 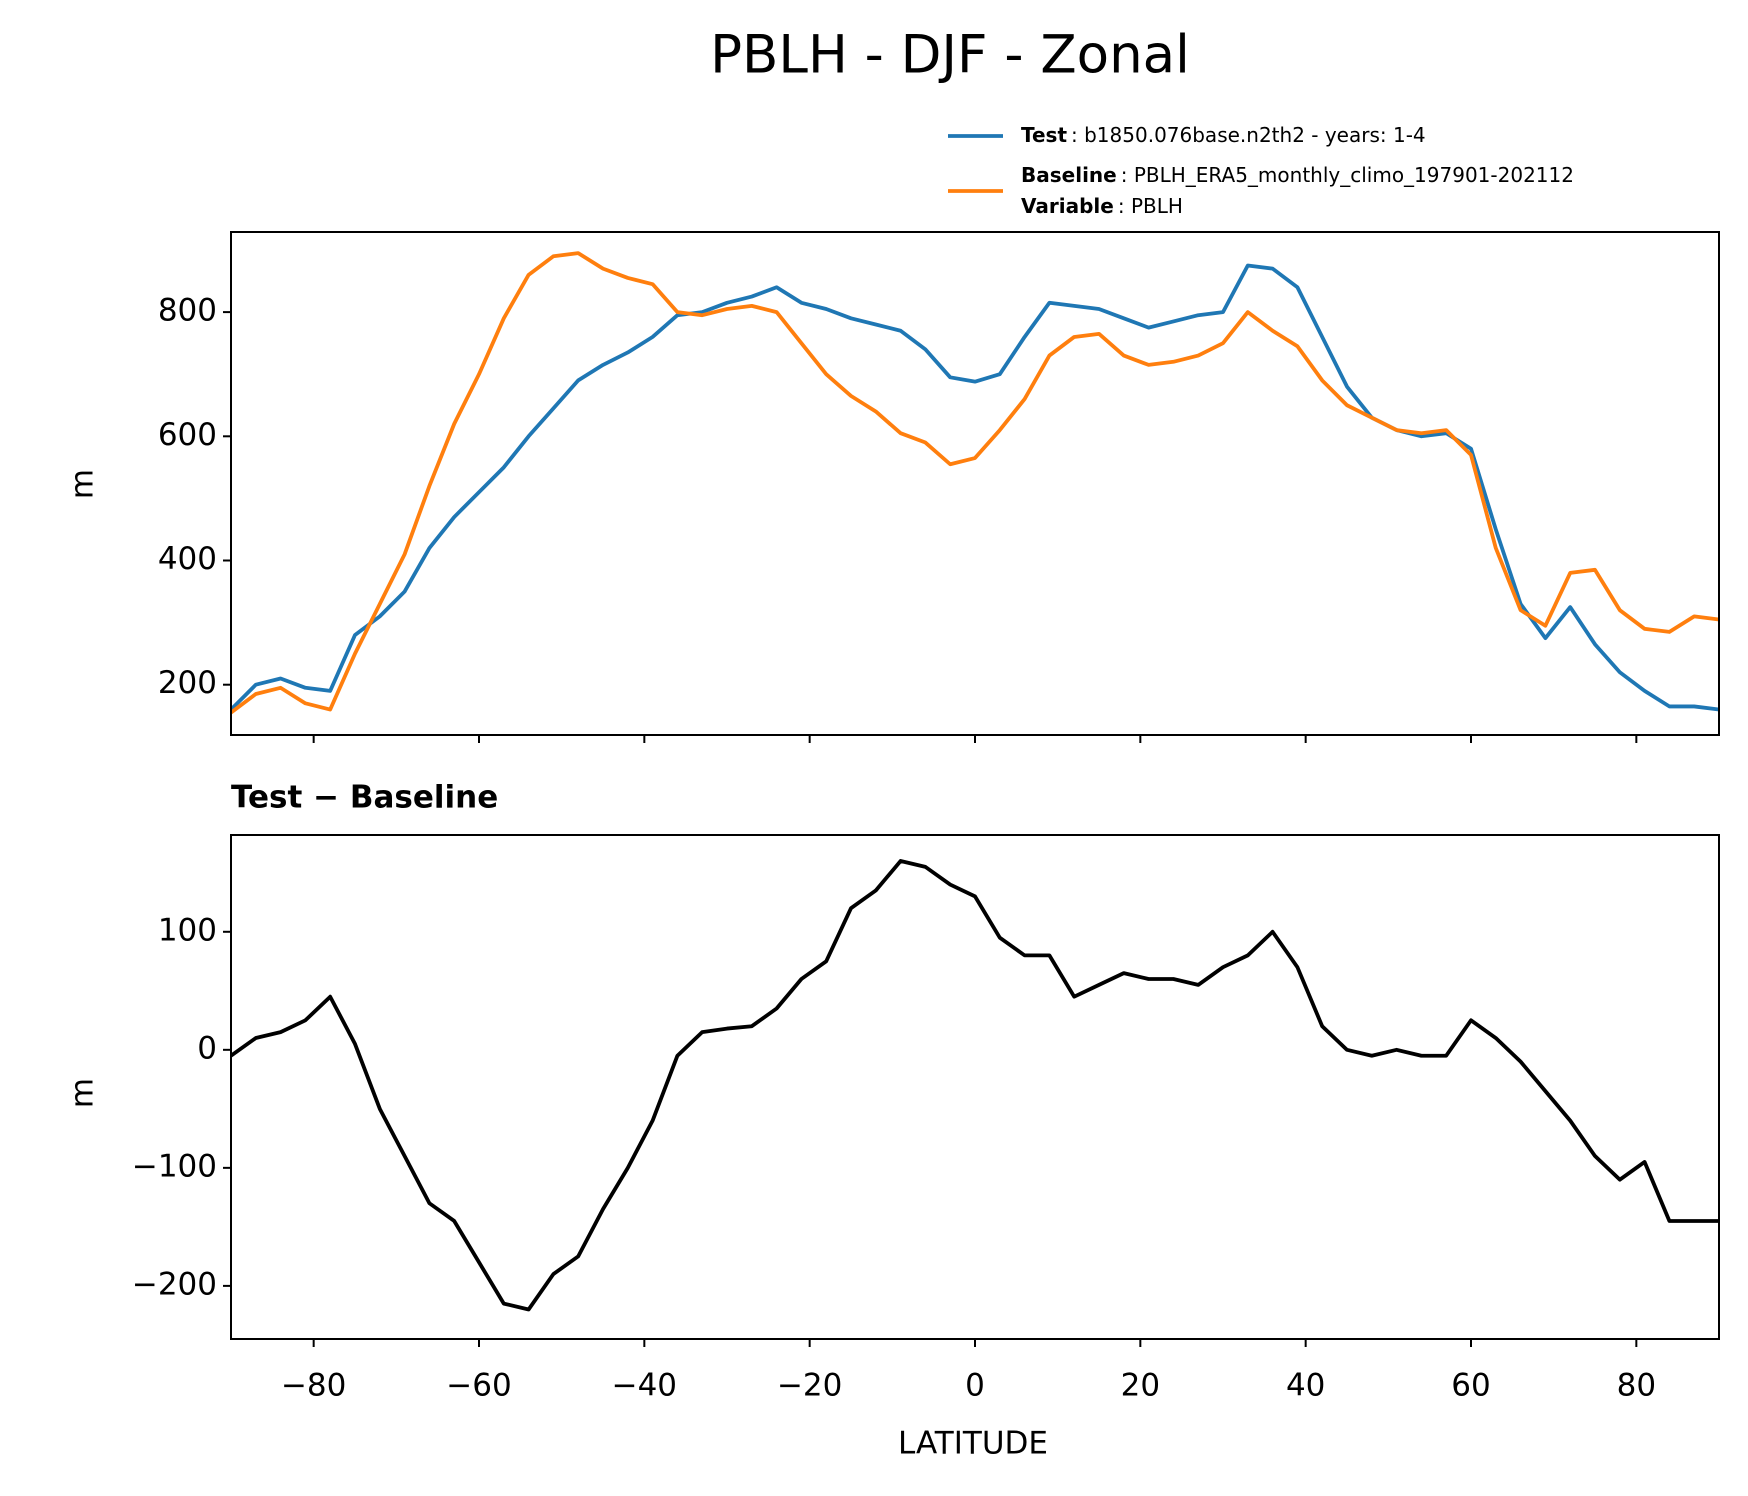 What do you see at coordinates (1248, 135) in the screenshot?
I see `legend-description: : b1850.076base.n2th2 - years: 1-4` at bounding box center [1248, 135].